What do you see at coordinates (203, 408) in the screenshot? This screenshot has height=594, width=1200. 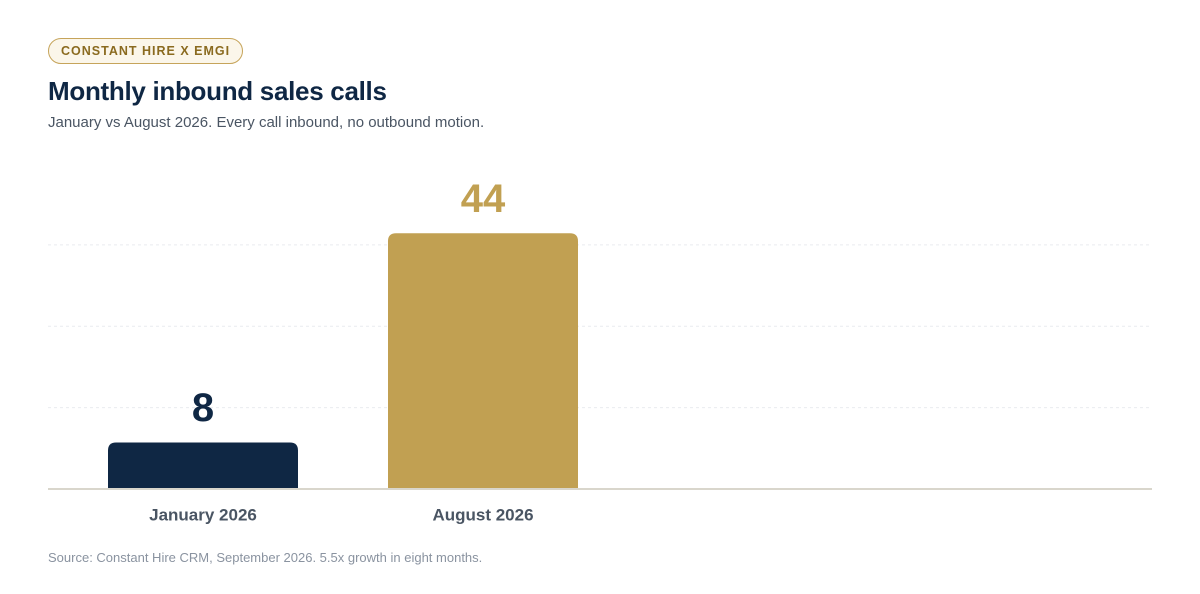 I see `value-label: 8` at bounding box center [203, 408].